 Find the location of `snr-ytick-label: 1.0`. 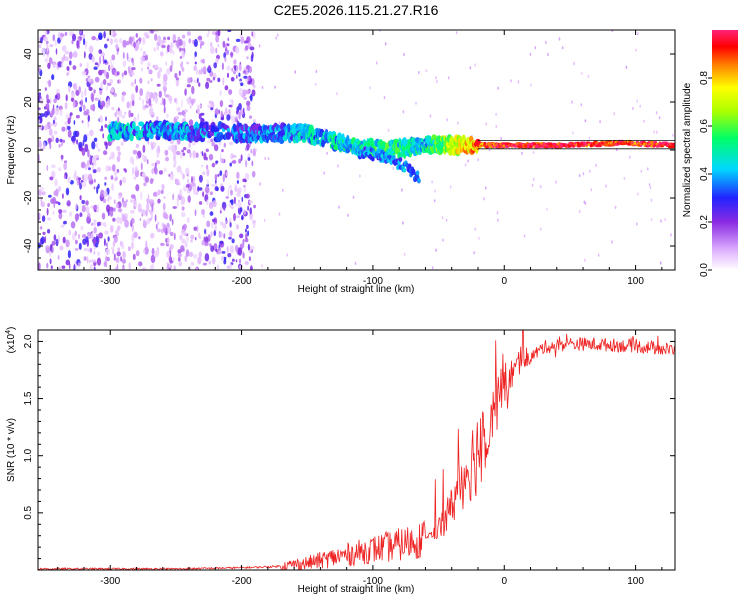

snr-ytick-label: 1.0 is located at coordinates (28, 455).